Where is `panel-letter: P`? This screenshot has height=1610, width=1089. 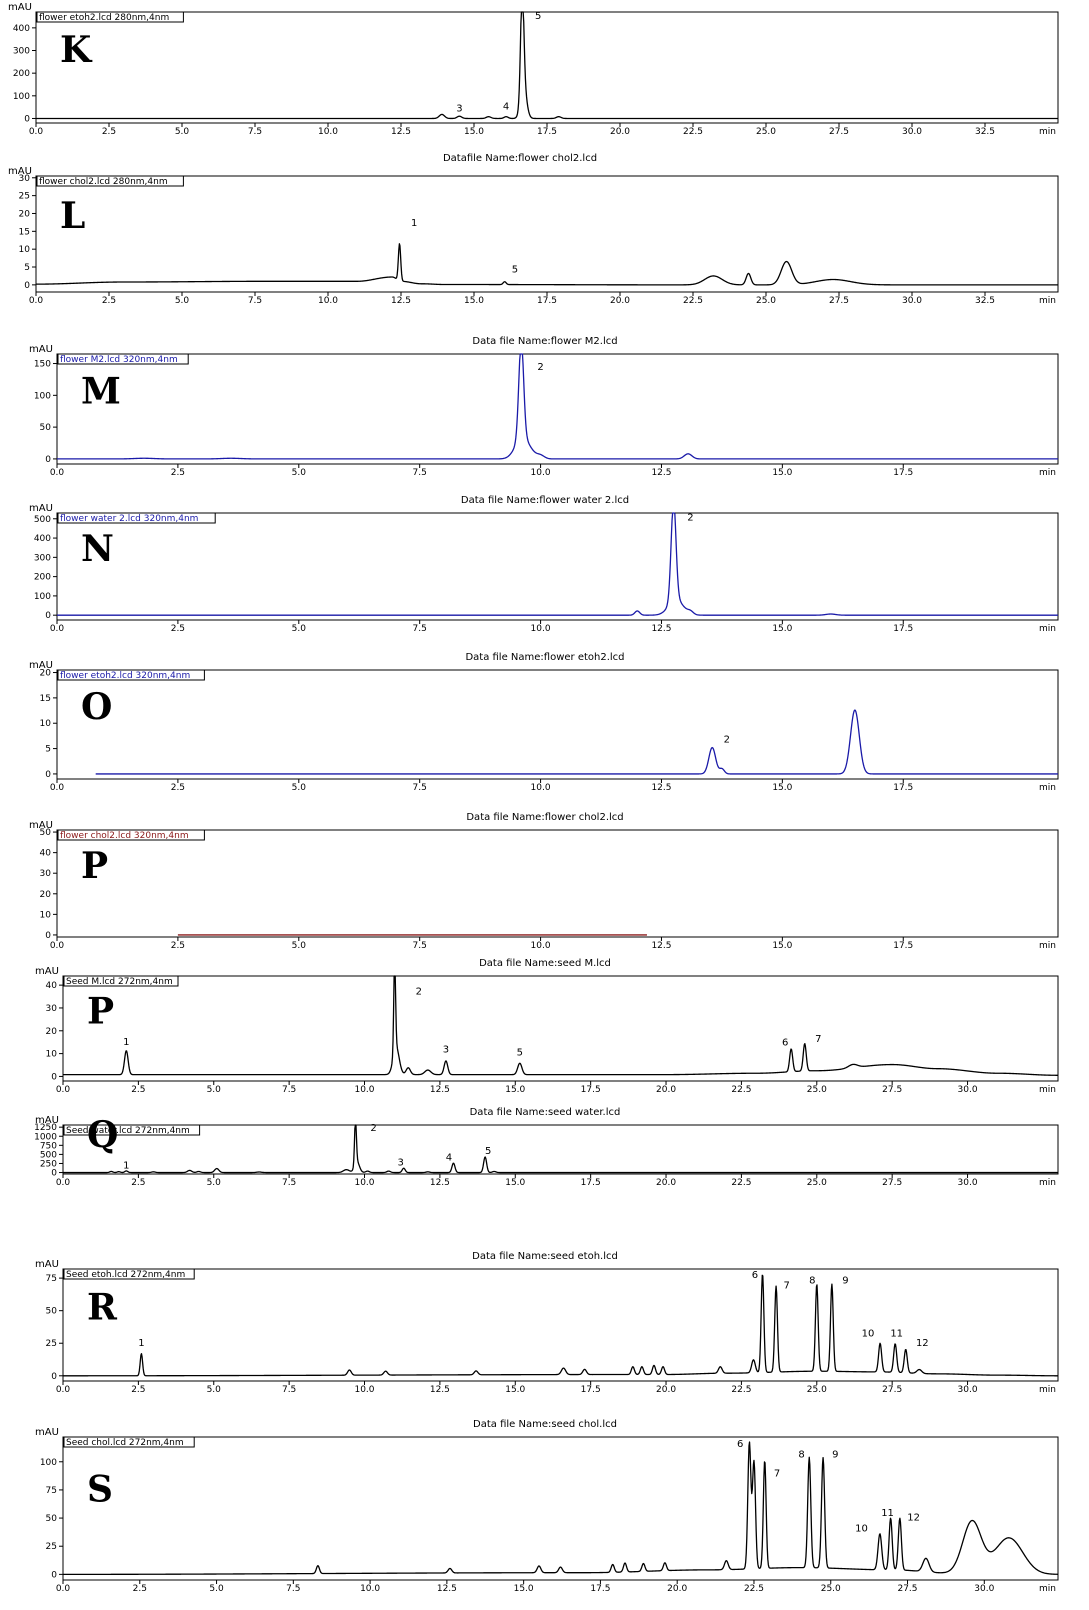 panel-letter: P is located at coordinates (94, 866).